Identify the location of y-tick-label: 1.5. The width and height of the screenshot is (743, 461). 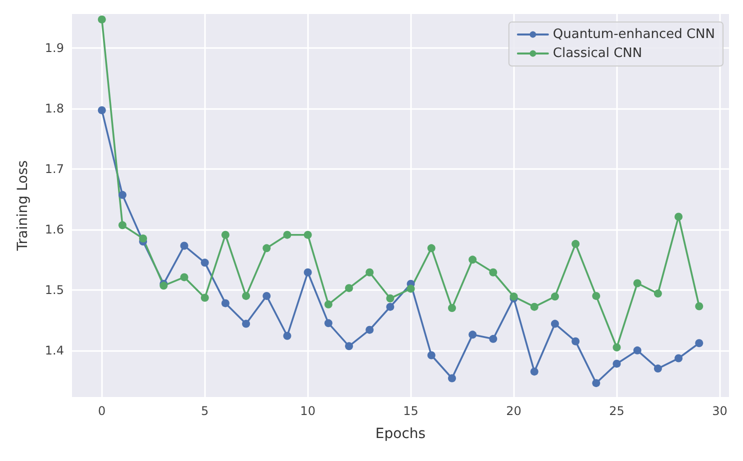
(54, 289).